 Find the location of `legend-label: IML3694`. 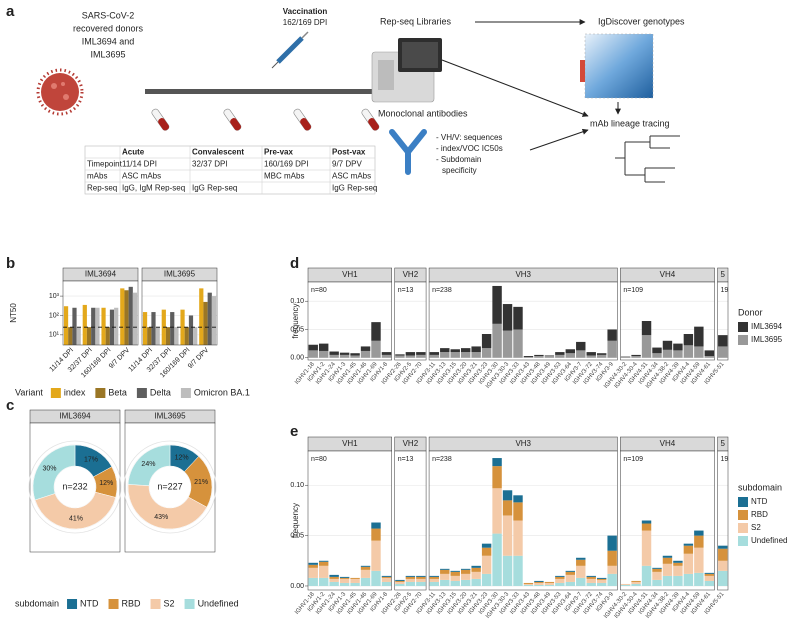

legend-label: IML3694 is located at coordinates (767, 326).